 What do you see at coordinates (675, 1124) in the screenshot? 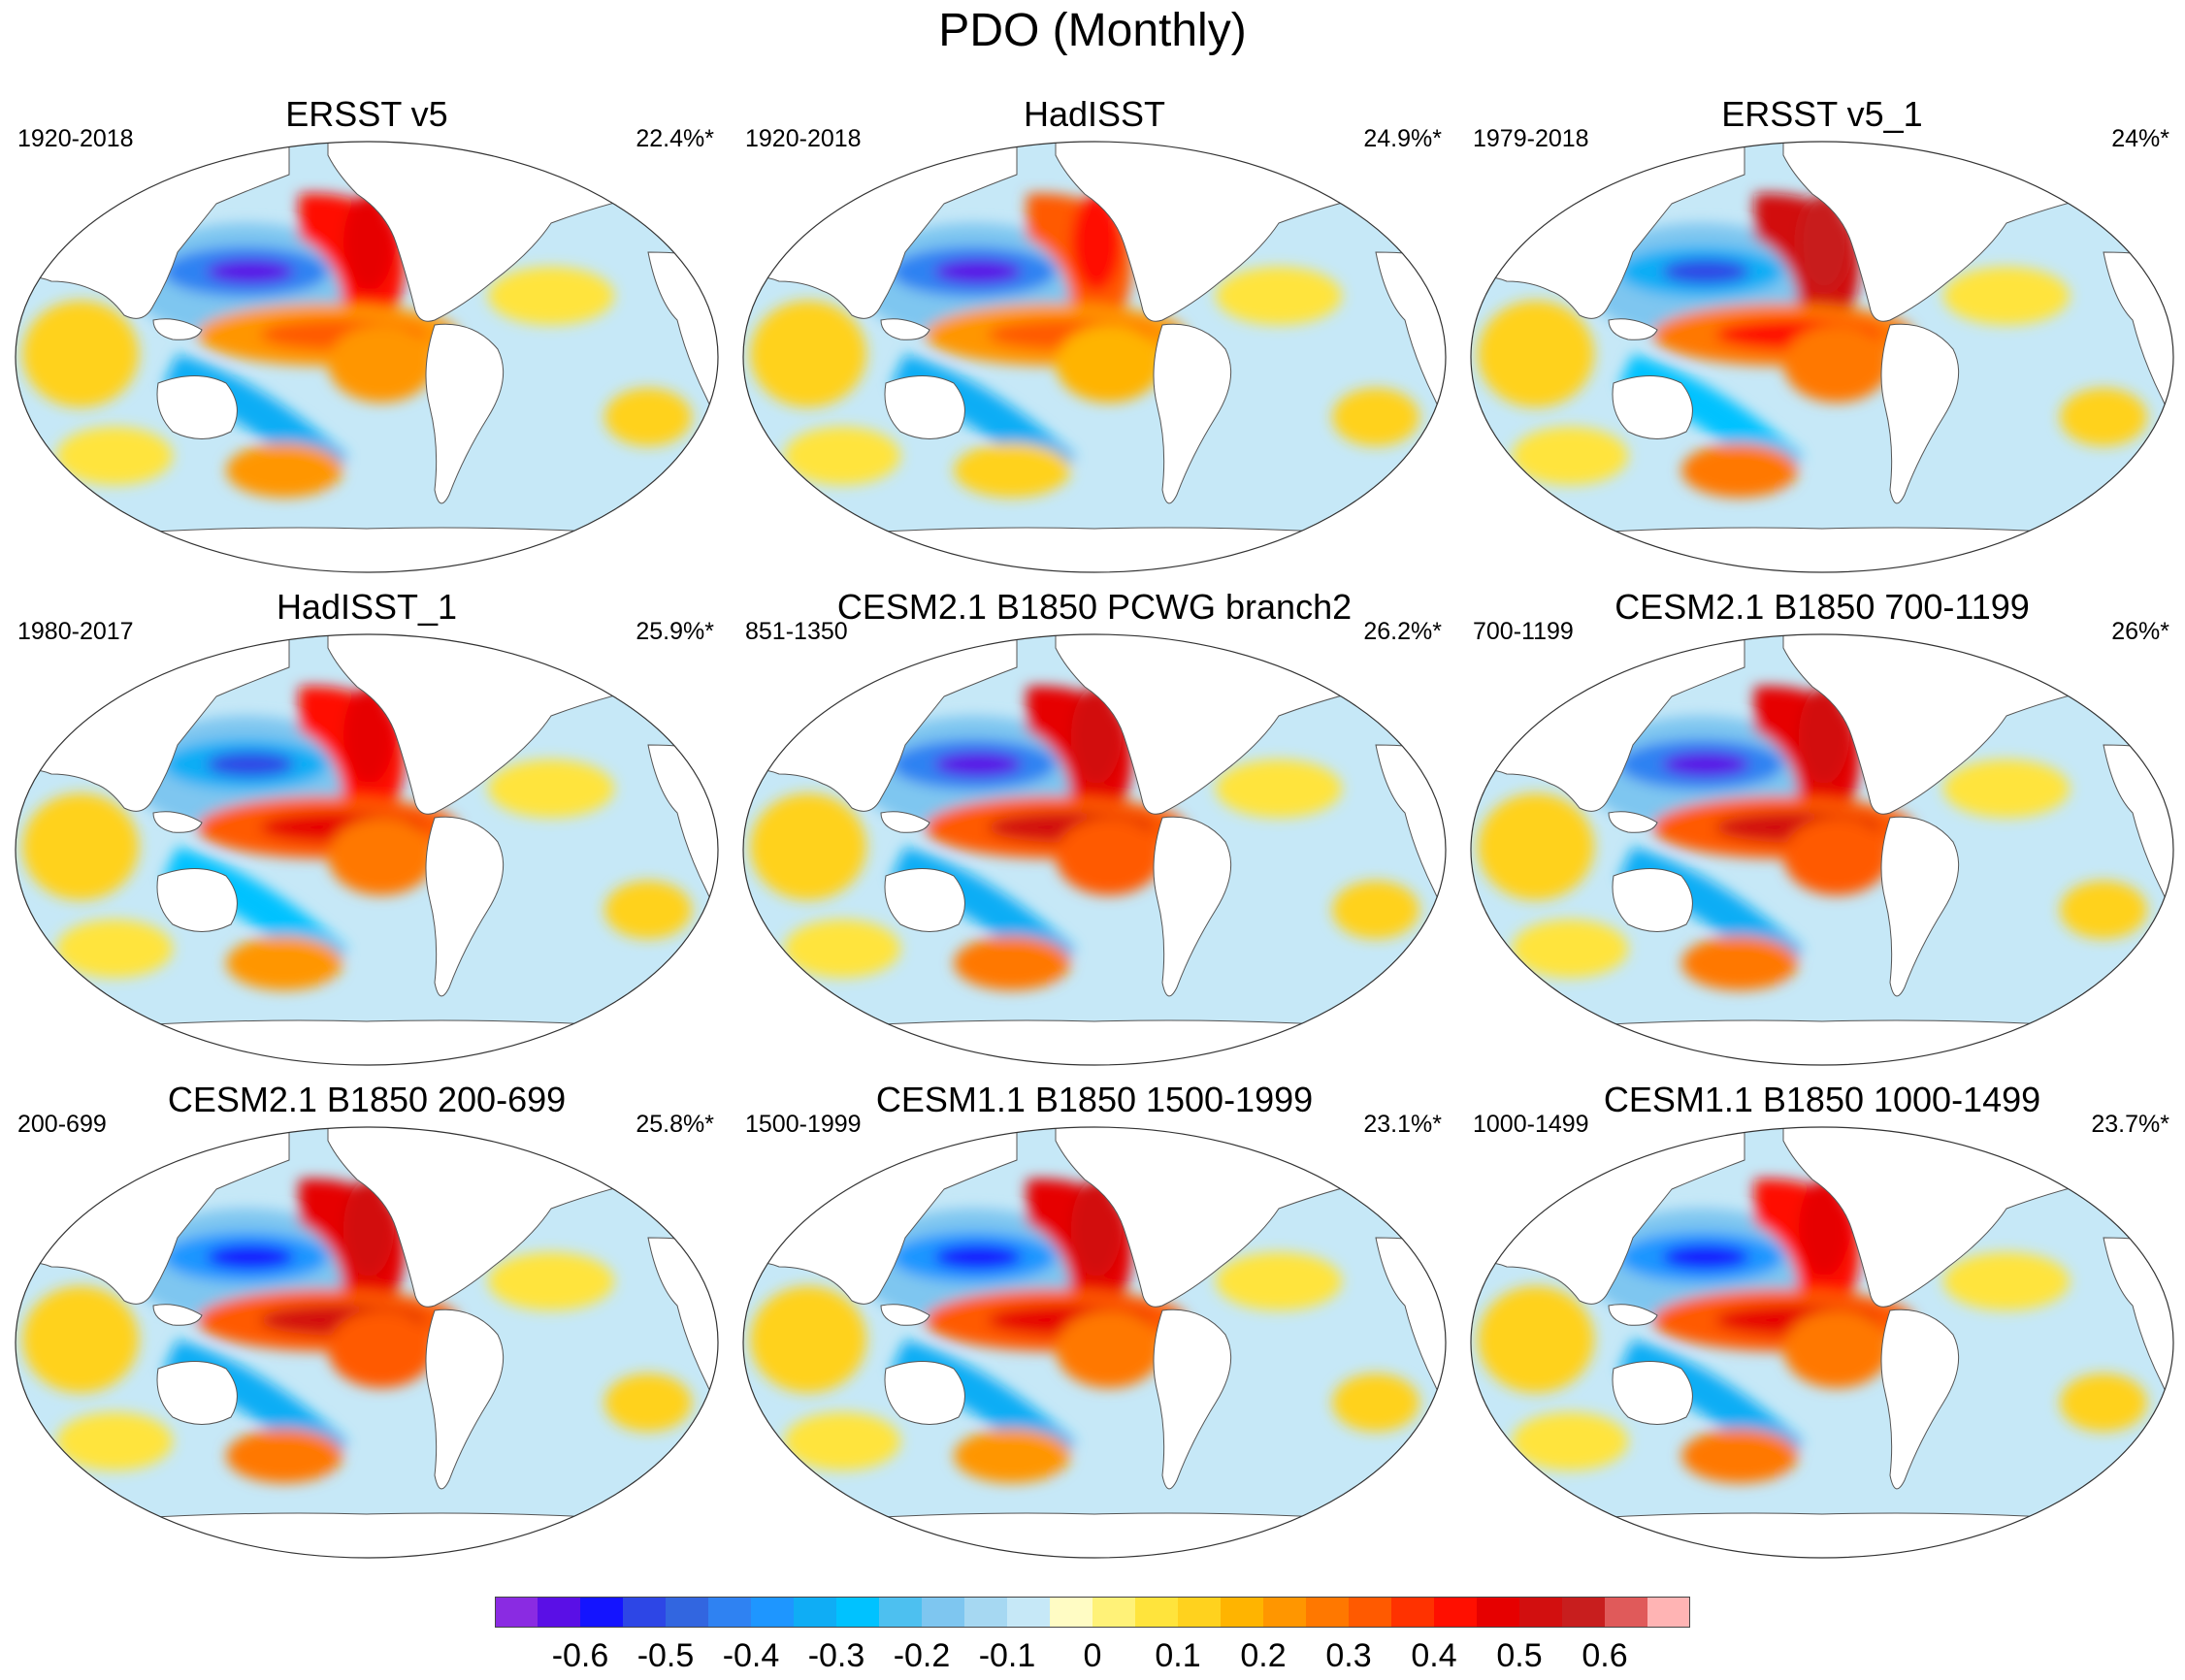
I see `panel-variance-label: 25.8%*` at bounding box center [675, 1124].